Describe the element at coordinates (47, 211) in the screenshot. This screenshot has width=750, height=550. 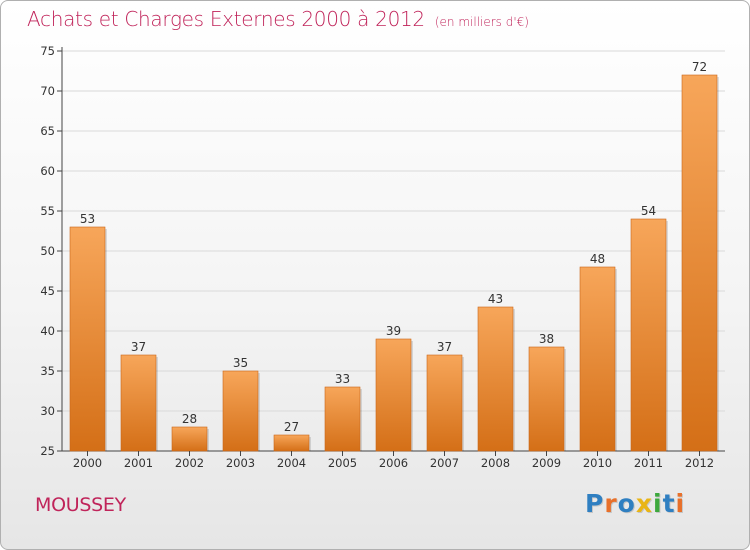
I see `y-tick-label: 55` at that location.